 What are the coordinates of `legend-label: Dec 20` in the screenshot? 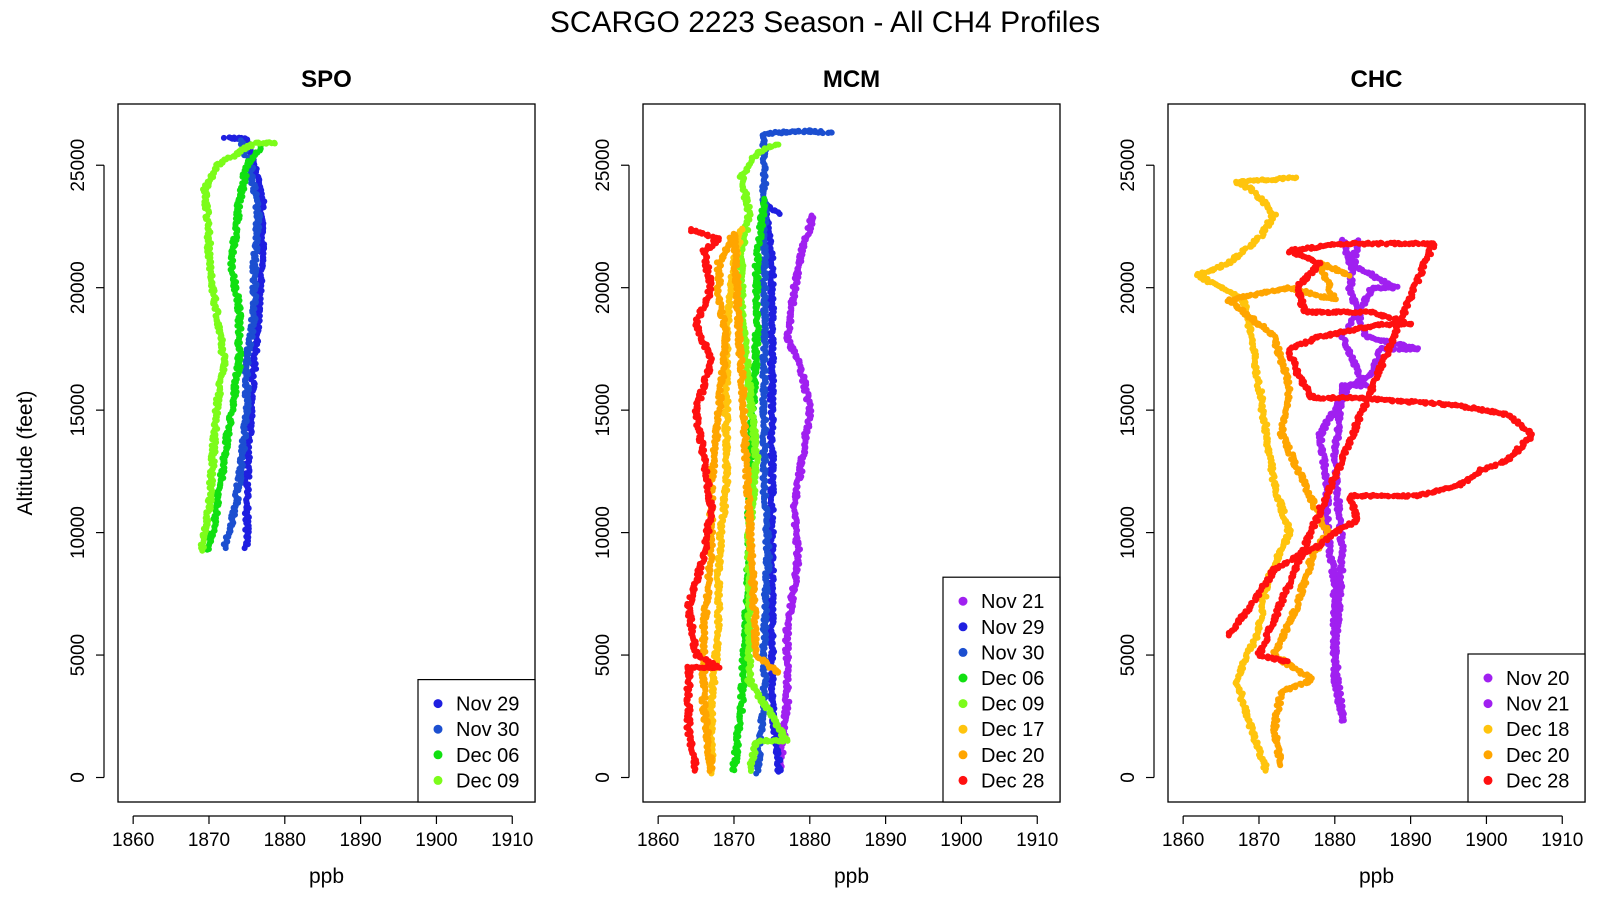 It's located at (1012, 756).